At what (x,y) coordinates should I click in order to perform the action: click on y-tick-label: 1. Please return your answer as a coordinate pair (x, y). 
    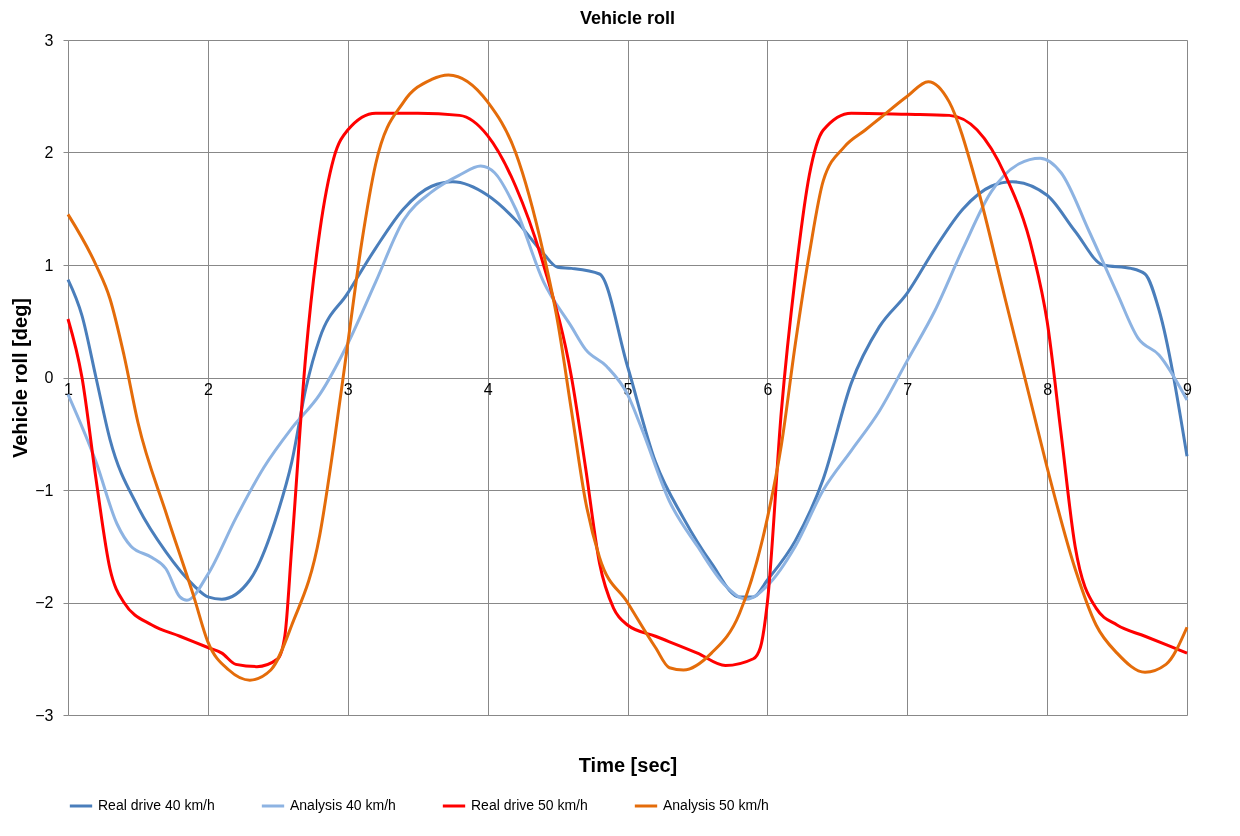
    Looking at the image, I should click on (49, 265).